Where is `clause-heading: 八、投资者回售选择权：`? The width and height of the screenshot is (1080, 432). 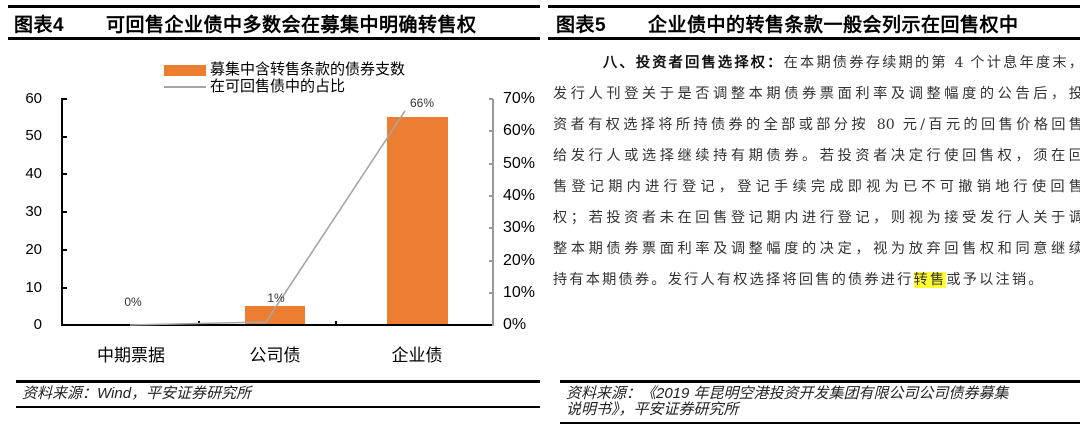
clause-heading: 八、投资者回售选择权： is located at coordinates (693, 63).